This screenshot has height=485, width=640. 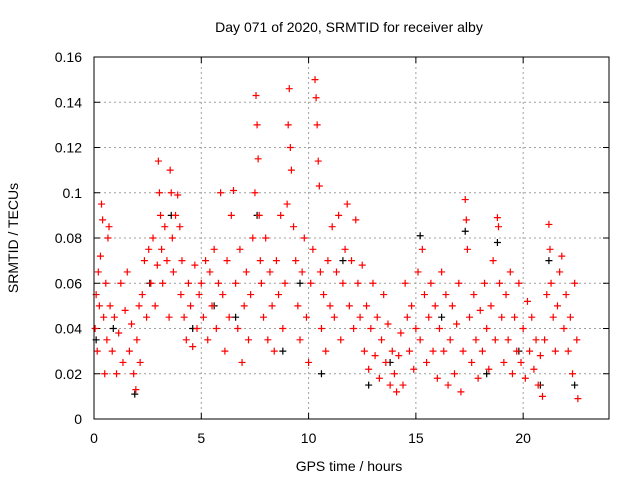 I want to click on y-tick-label: 0.14, so click(x=68, y=102).